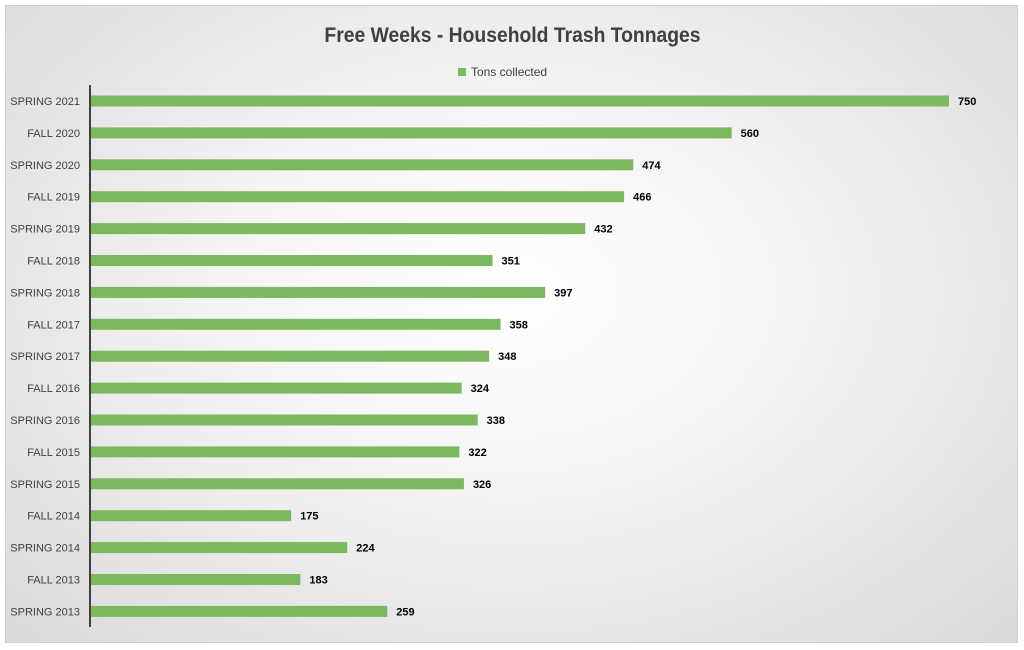 Image resolution: width=1024 pixels, height=650 pixels. What do you see at coordinates (53, 517) in the screenshot?
I see `category-label: FALL 2014` at bounding box center [53, 517].